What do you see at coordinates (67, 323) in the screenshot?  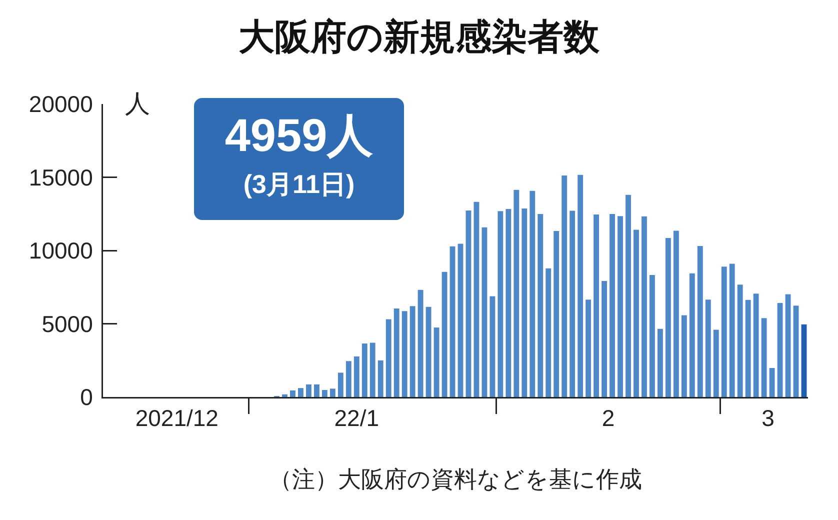 I see `y-tick-label: 5000` at bounding box center [67, 323].